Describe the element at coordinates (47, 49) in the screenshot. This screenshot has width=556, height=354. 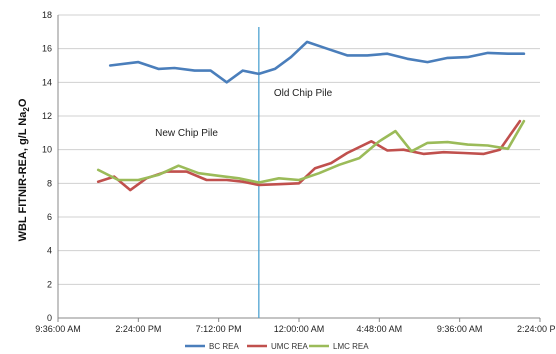
I see `y-tick-label: 16` at that location.